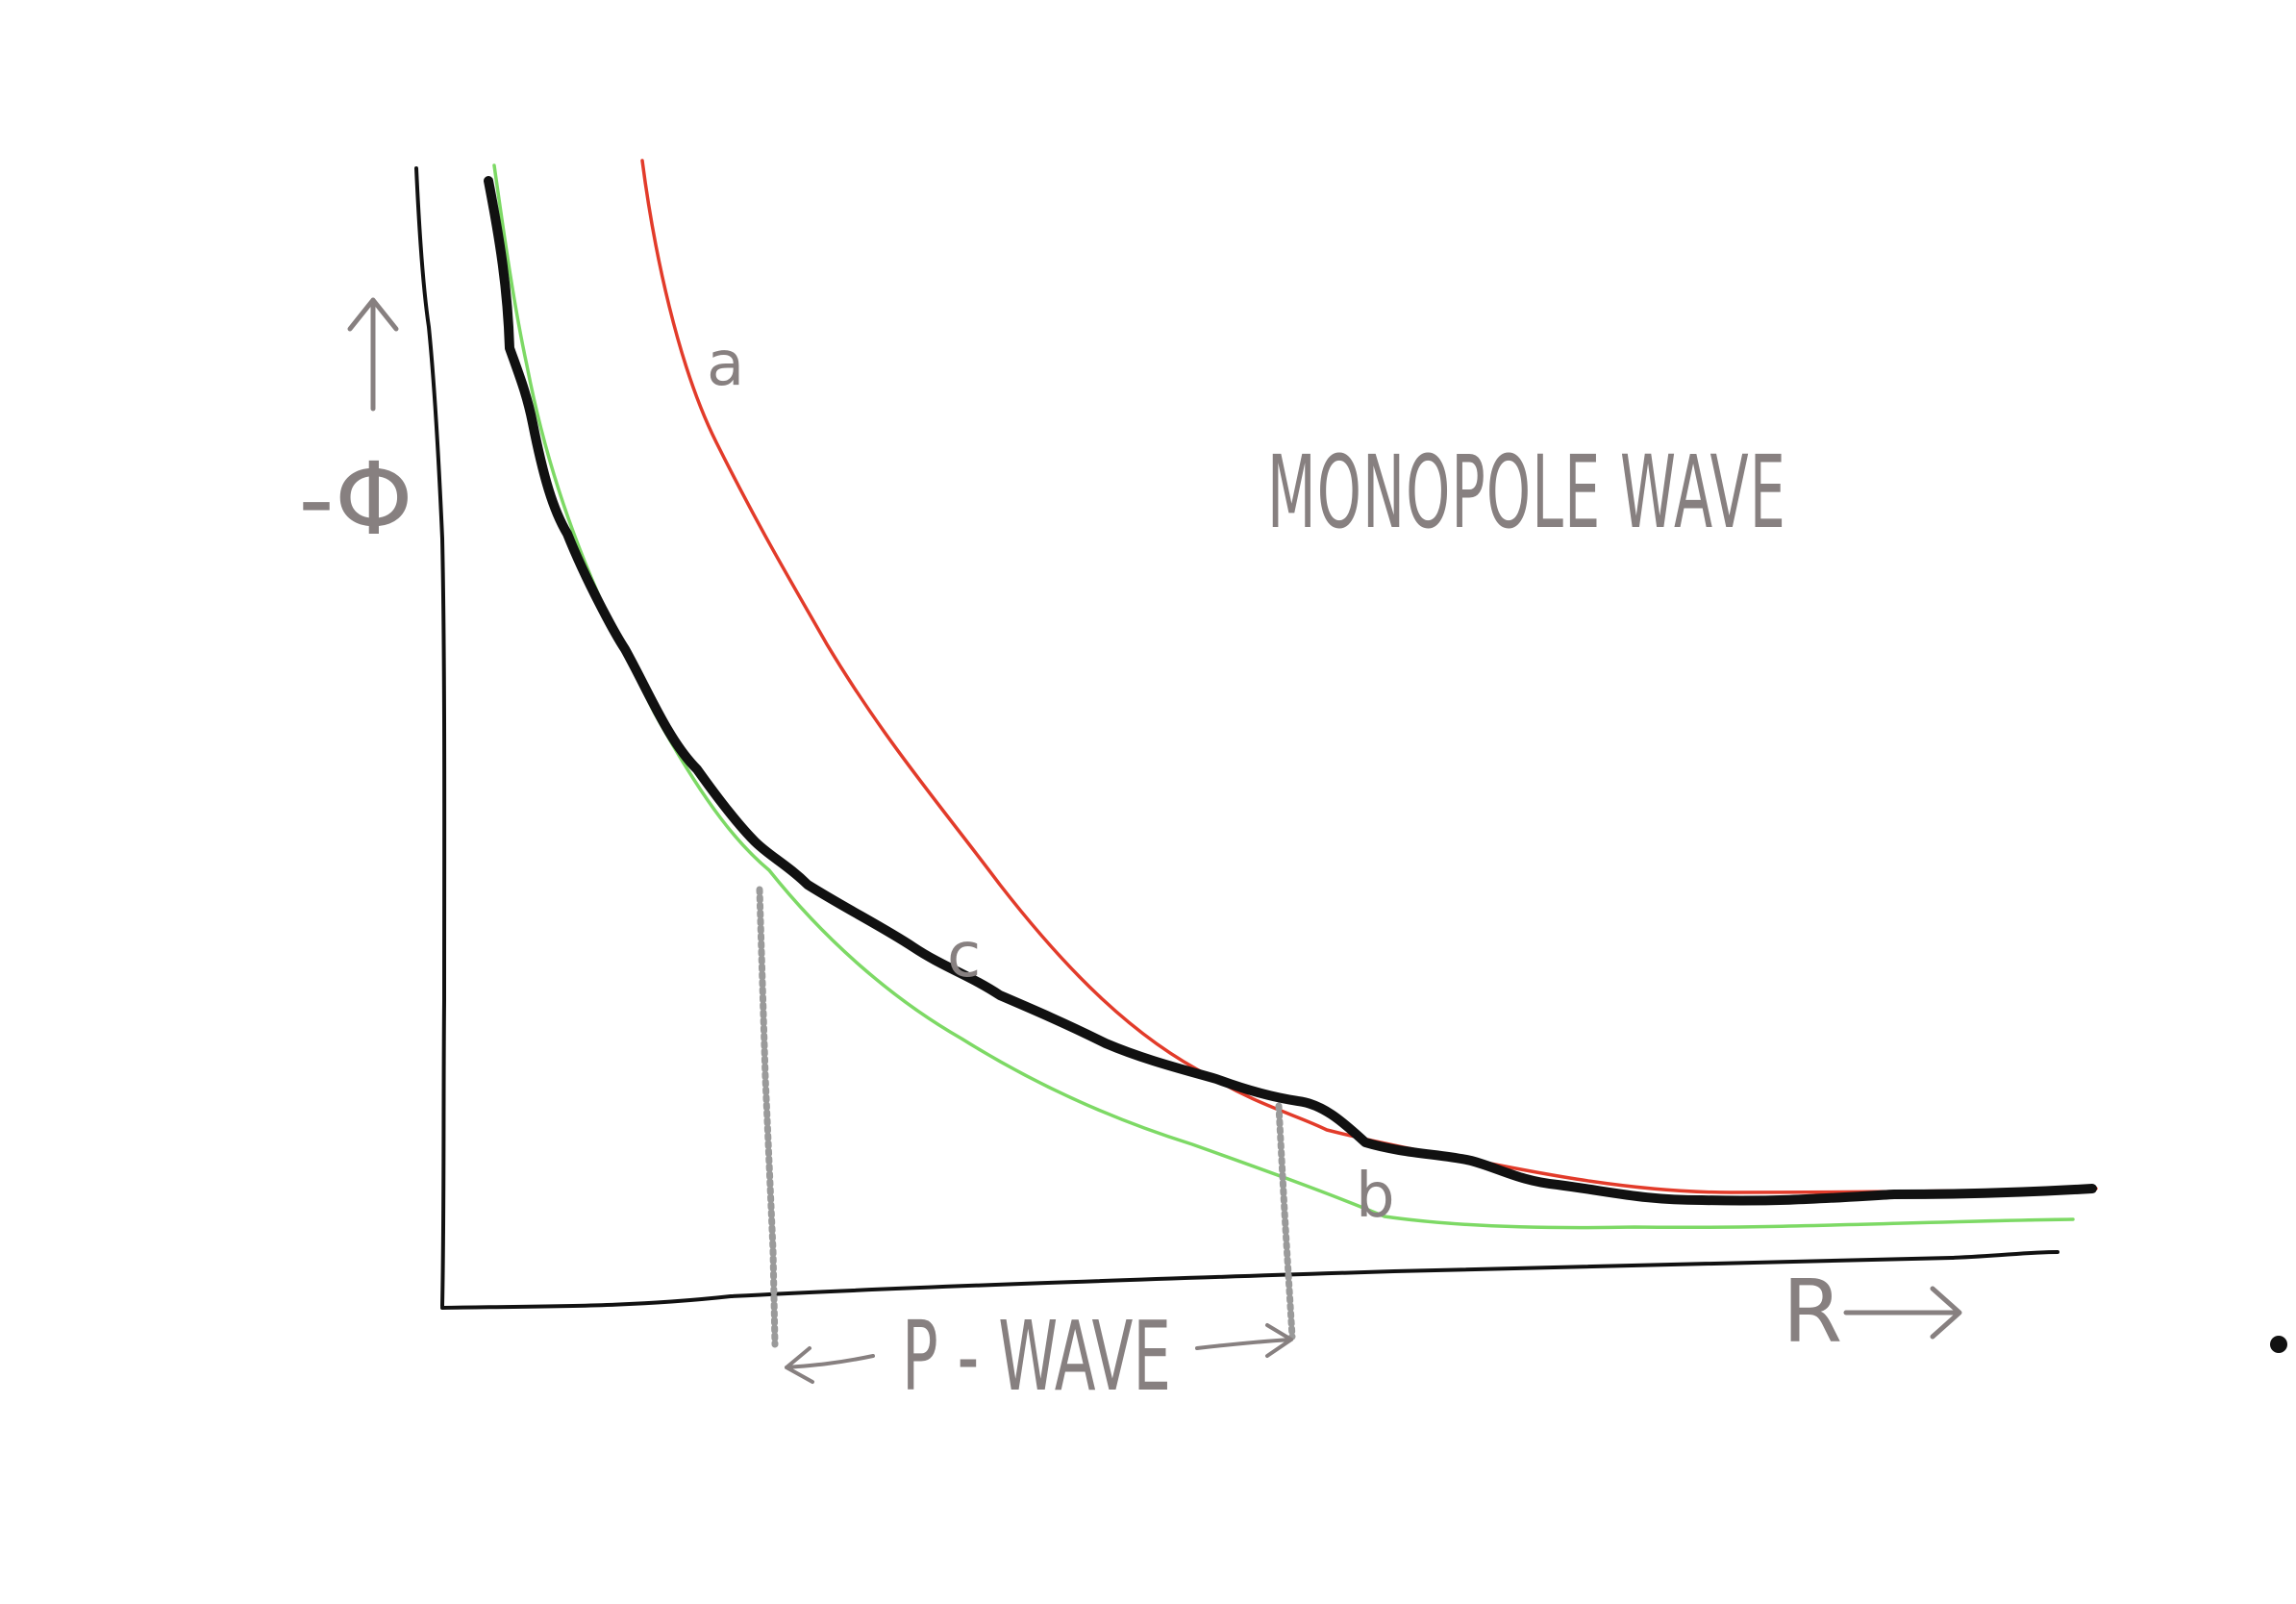 The image size is (2296, 1604). What do you see at coordinates (1375, 1196) in the screenshot?
I see `curve-b-label: b` at bounding box center [1375, 1196].